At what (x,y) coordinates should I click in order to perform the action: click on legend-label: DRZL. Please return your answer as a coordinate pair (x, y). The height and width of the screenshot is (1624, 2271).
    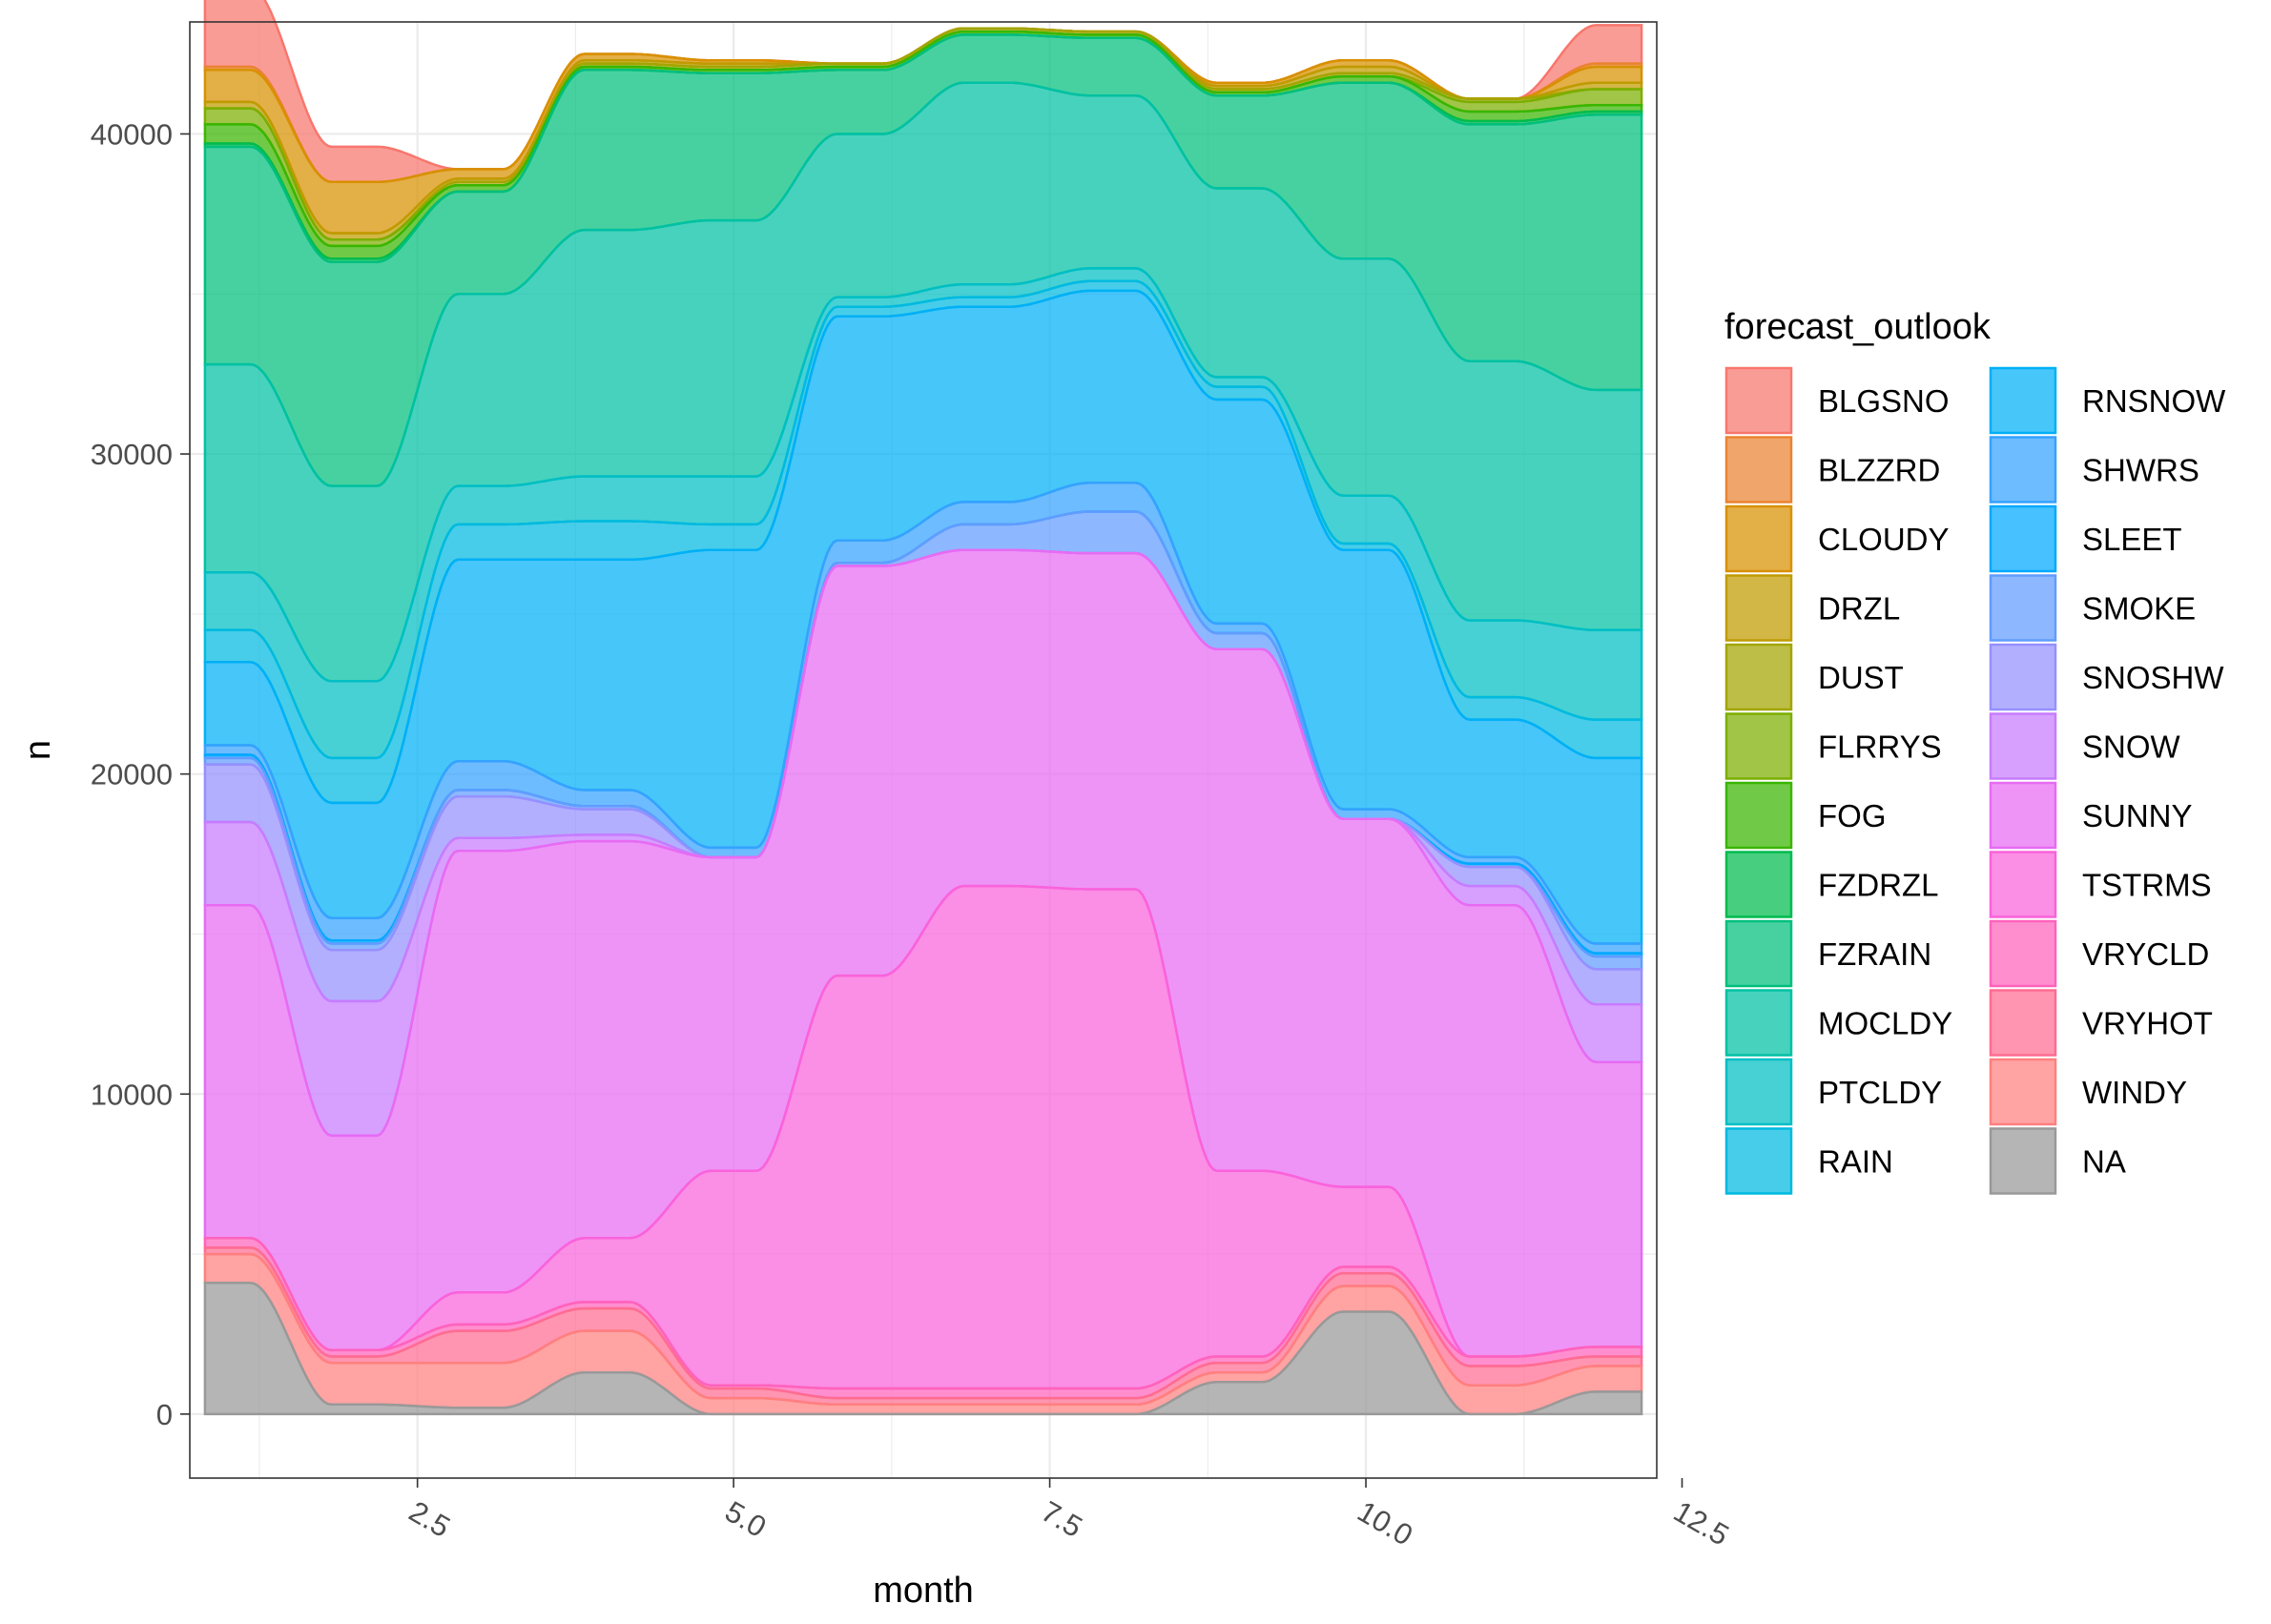
    Looking at the image, I should click on (1859, 609).